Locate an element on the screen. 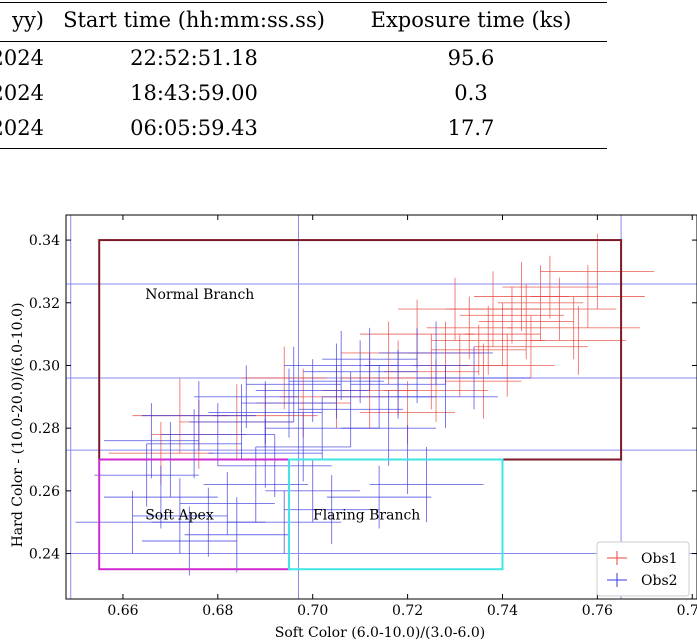 The width and height of the screenshot is (697, 643). cell-exposure: 0.3 is located at coordinates (471, 92).